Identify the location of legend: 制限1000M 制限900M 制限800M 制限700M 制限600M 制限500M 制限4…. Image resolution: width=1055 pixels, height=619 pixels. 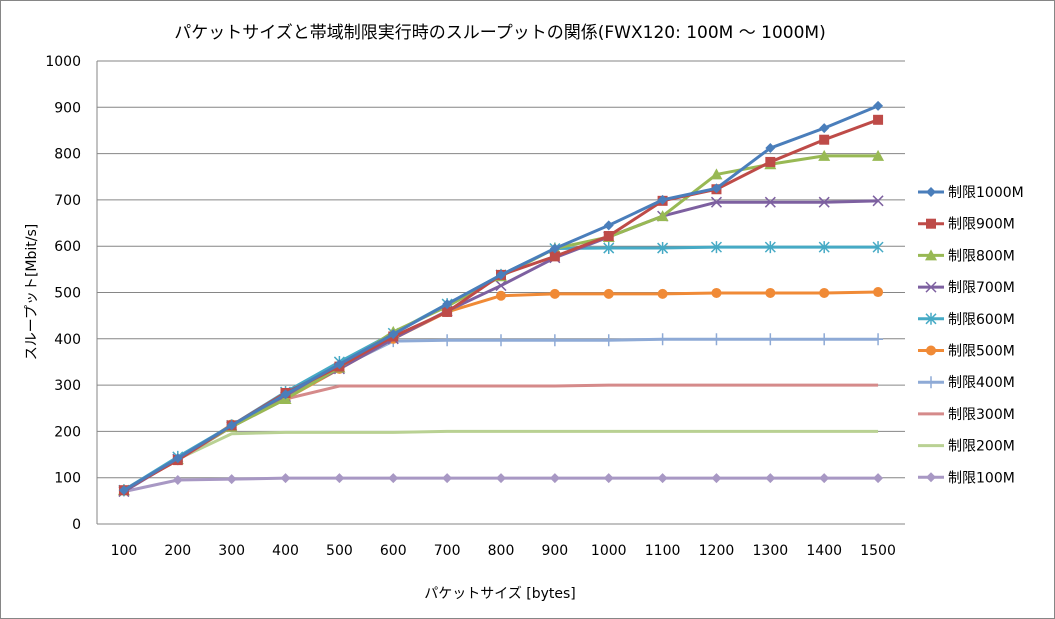
(971, 335).